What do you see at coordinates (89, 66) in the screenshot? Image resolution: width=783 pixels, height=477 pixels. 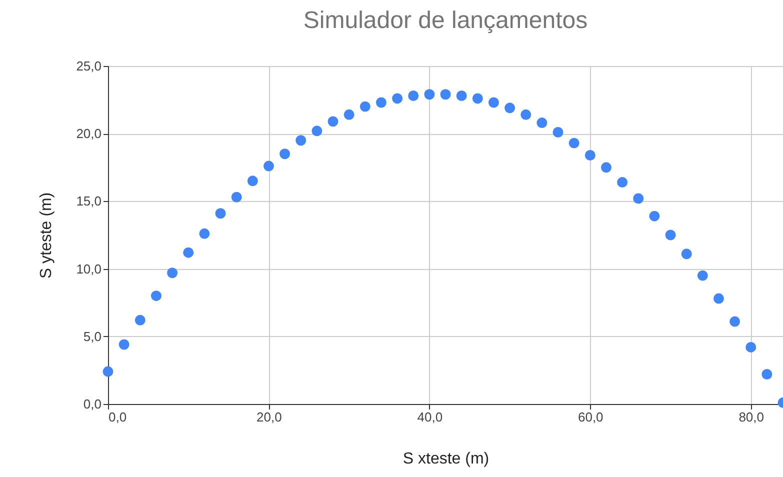 I see `y-tick-label: 25,0` at bounding box center [89, 66].